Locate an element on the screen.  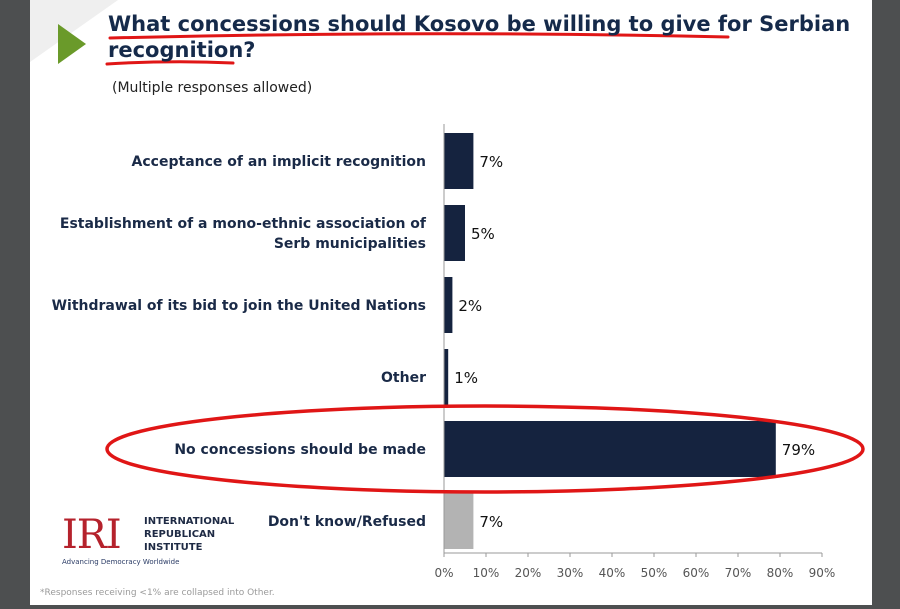
chart-subtitle: (Multiple responses allowed) is located at coordinates (212, 88).